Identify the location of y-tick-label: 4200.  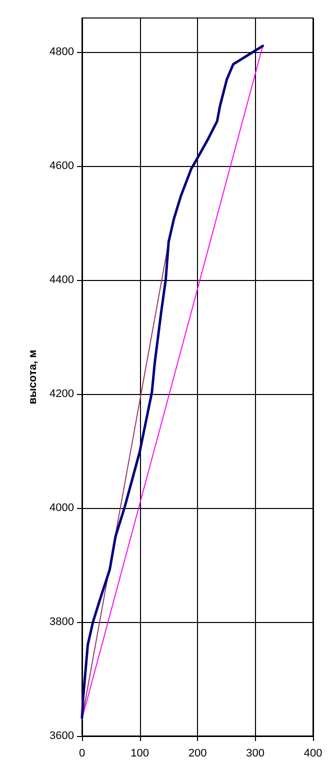
(62, 394).